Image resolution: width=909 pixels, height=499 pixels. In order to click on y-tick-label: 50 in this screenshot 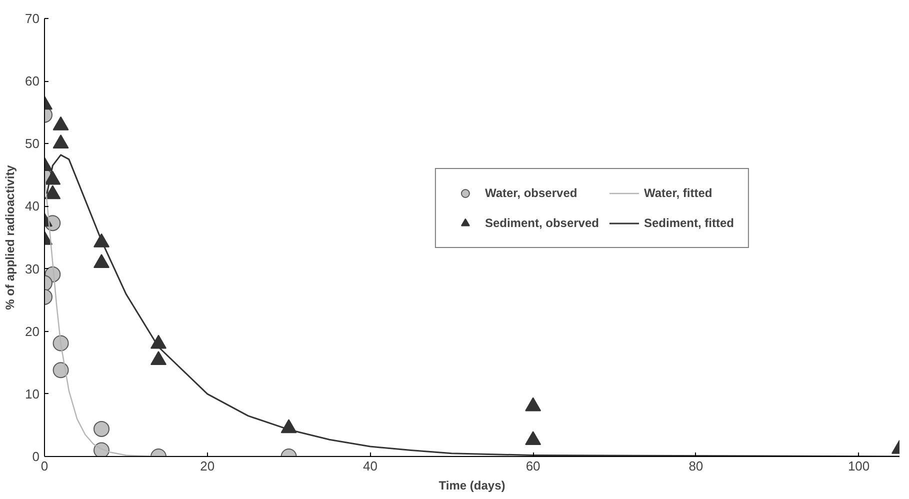, I will do `click(32, 144)`.